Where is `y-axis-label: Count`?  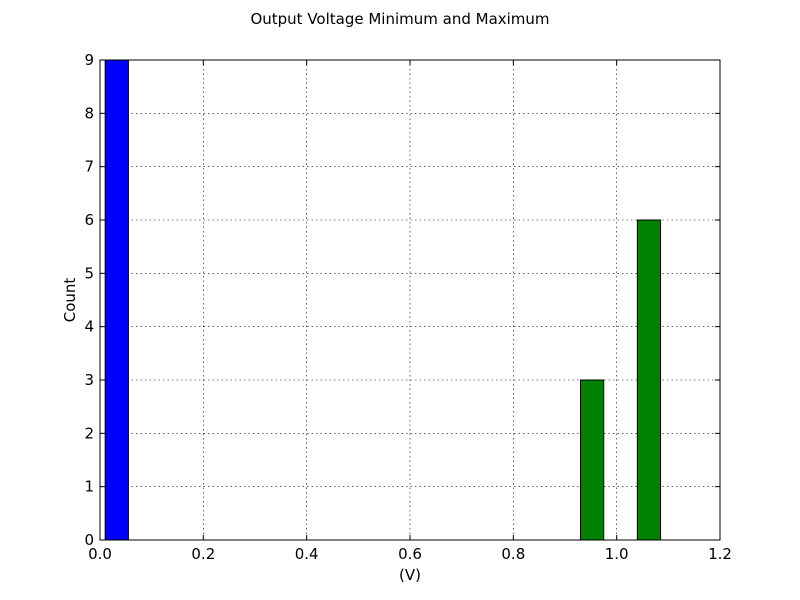 y-axis-label: Count is located at coordinates (70, 300).